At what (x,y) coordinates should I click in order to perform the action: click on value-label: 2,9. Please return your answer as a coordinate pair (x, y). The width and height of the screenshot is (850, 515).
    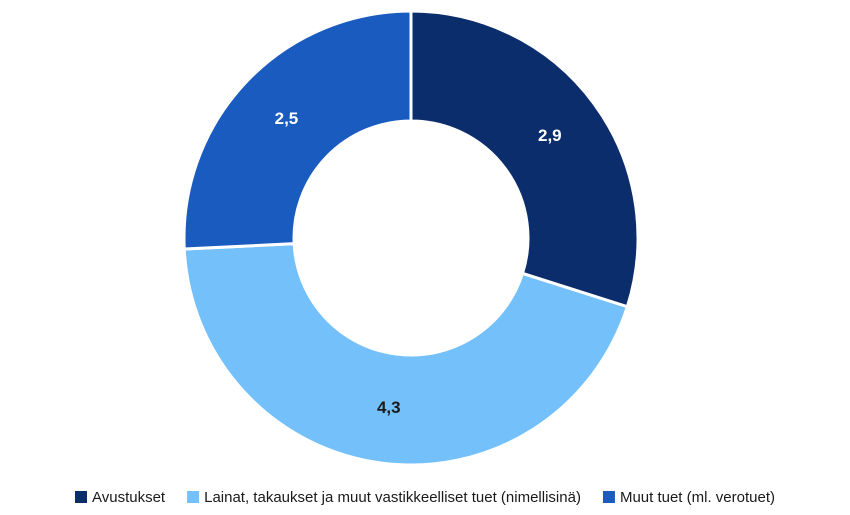
    Looking at the image, I should click on (550, 135).